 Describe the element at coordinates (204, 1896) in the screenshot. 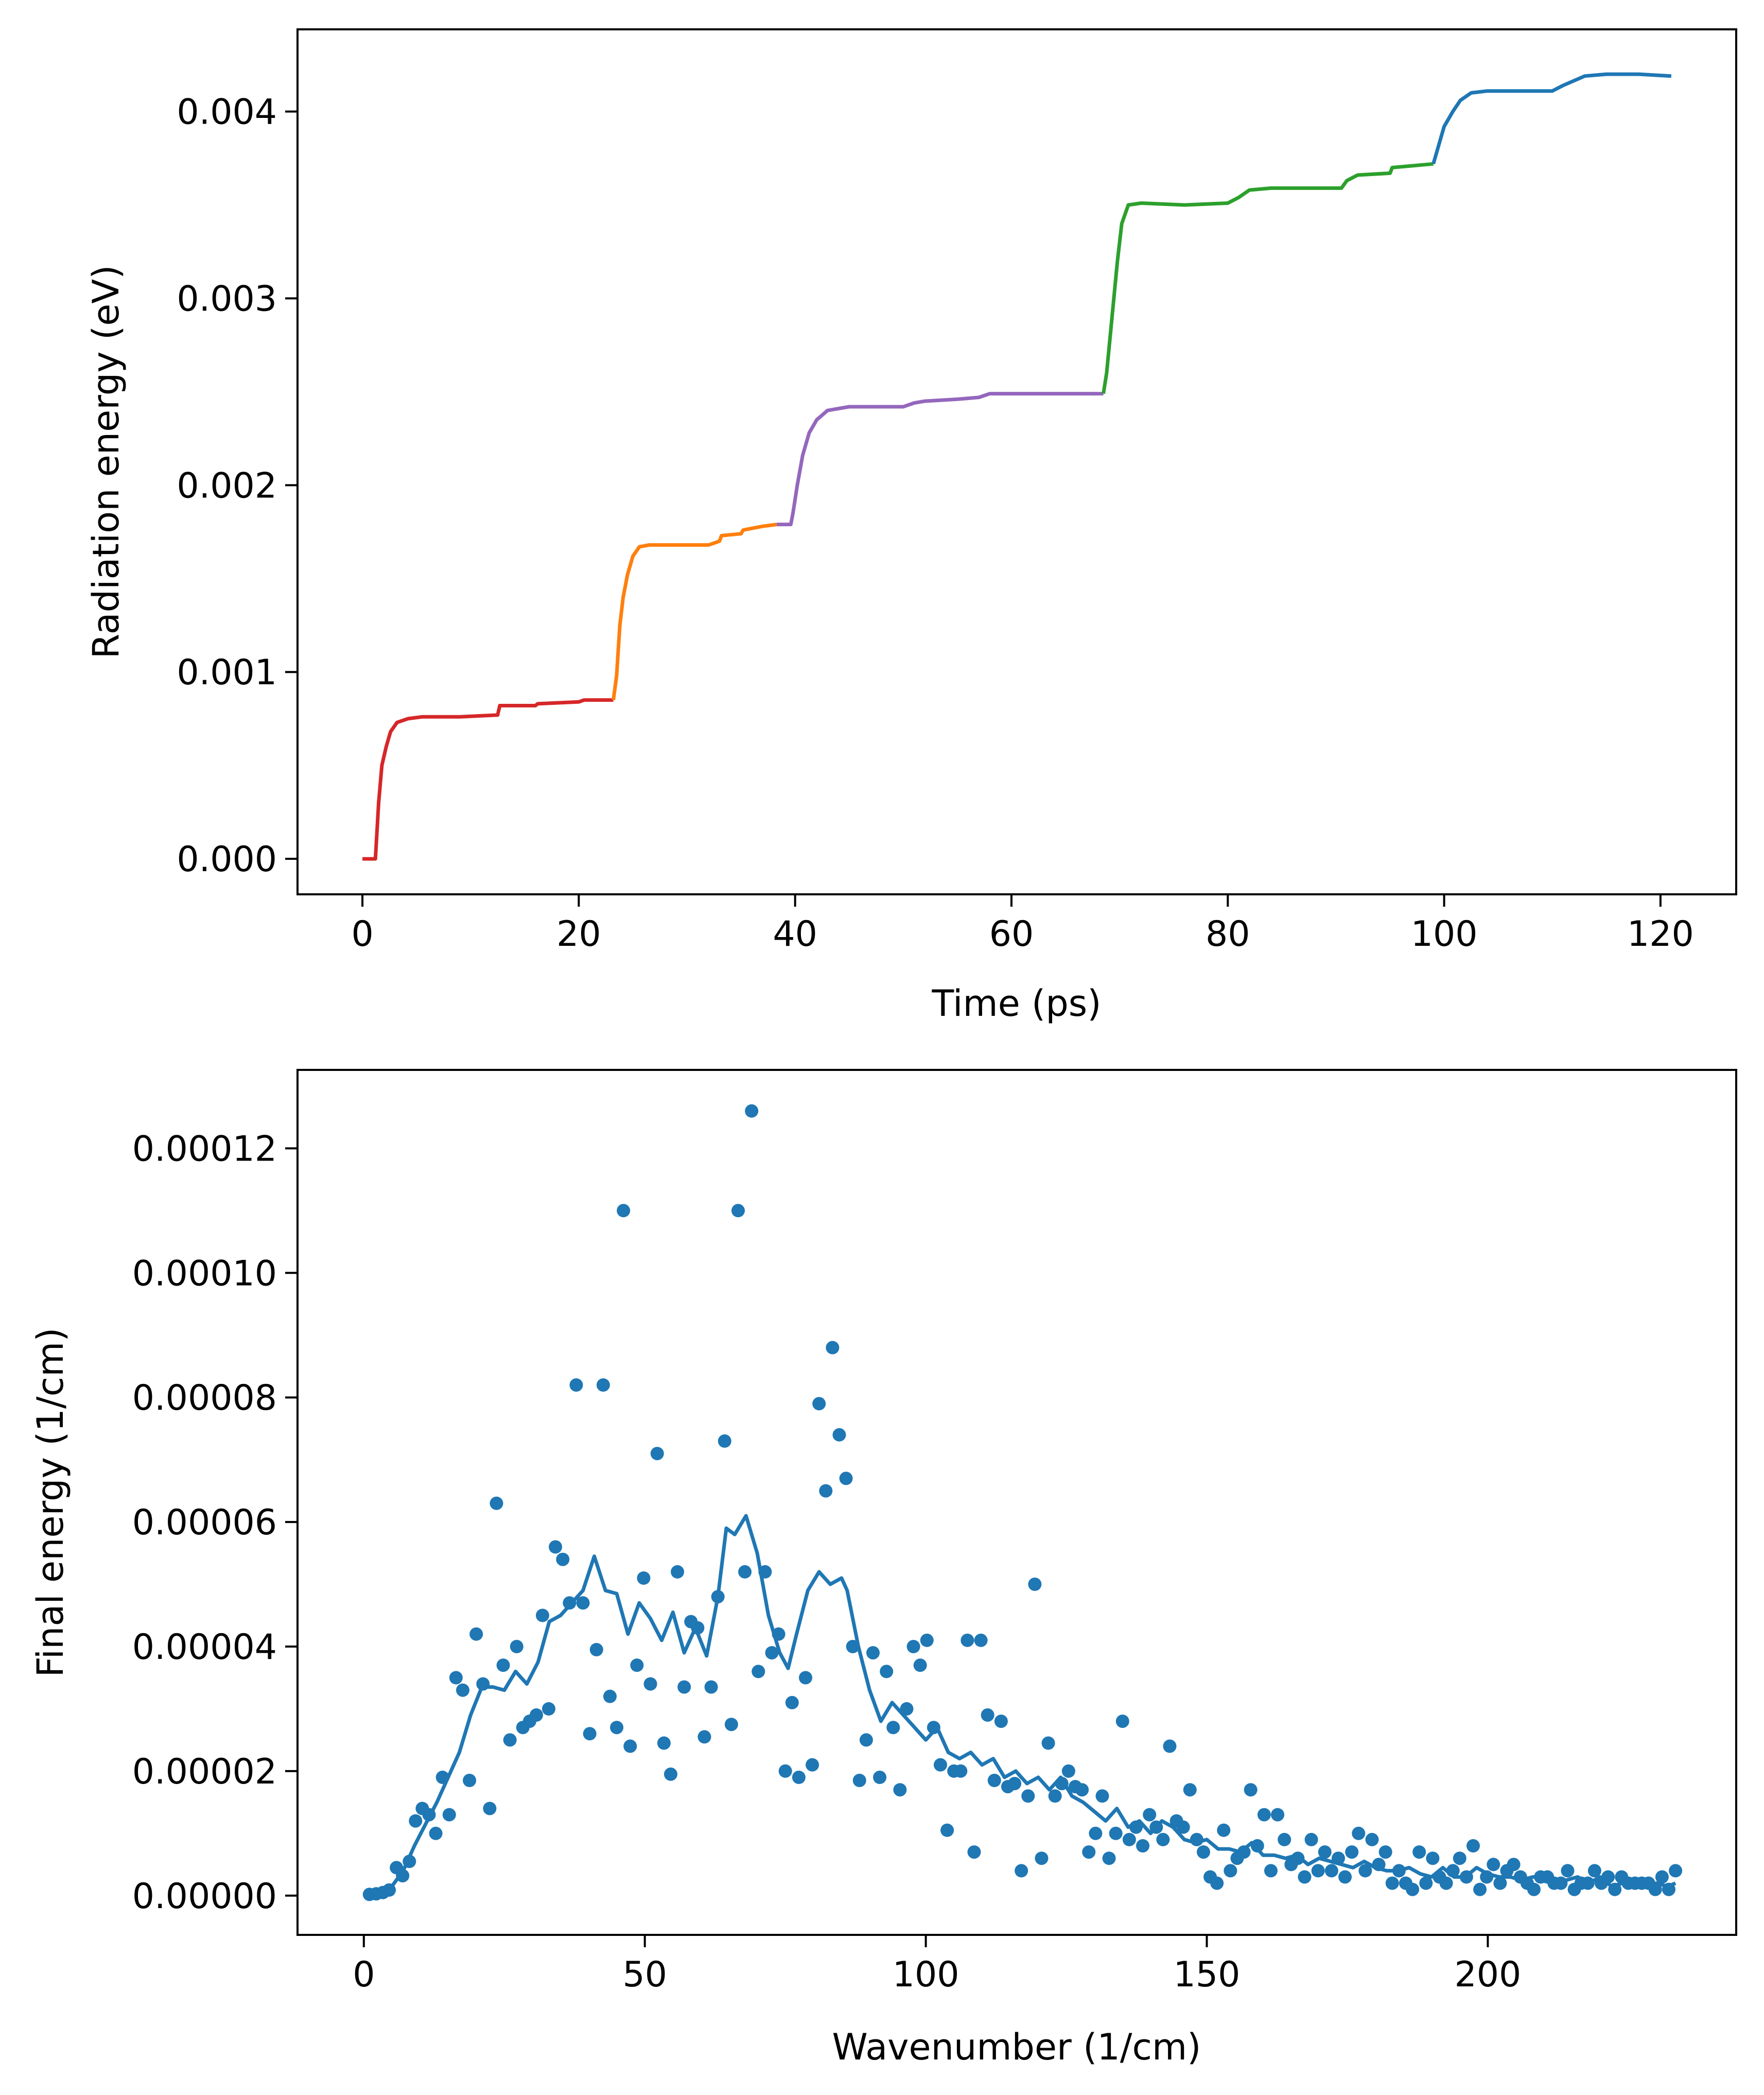

I see `final-energy-y-tick-label: 0.00000` at that location.